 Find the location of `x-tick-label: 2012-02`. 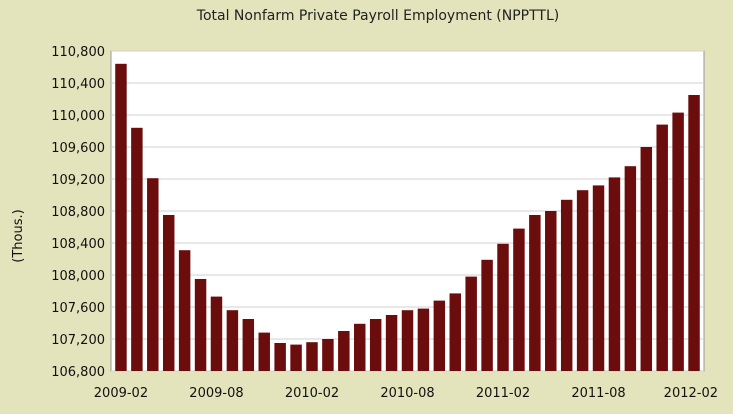

x-tick-label: 2012-02 is located at coordinates (691, 393).